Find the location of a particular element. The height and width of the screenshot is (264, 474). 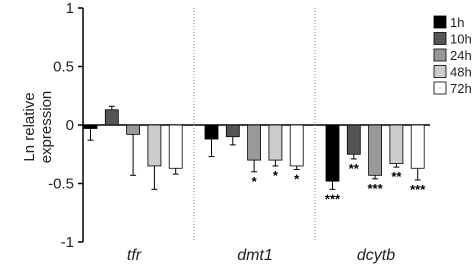

legend-label: 48h is located at coordinates (461, 72).